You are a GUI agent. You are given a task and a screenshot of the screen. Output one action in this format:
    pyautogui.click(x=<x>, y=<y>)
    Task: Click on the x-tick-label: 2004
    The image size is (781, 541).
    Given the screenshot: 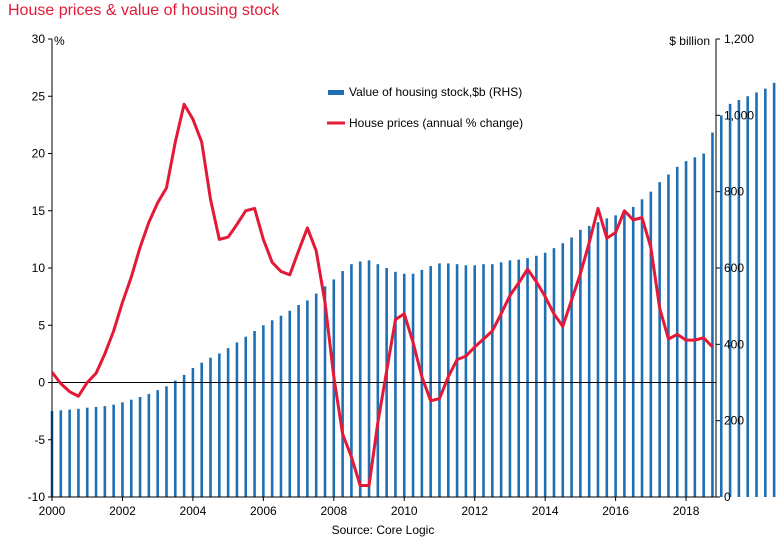 What is the action you would take?
    pyautogui.click(x=193, y=511)
    